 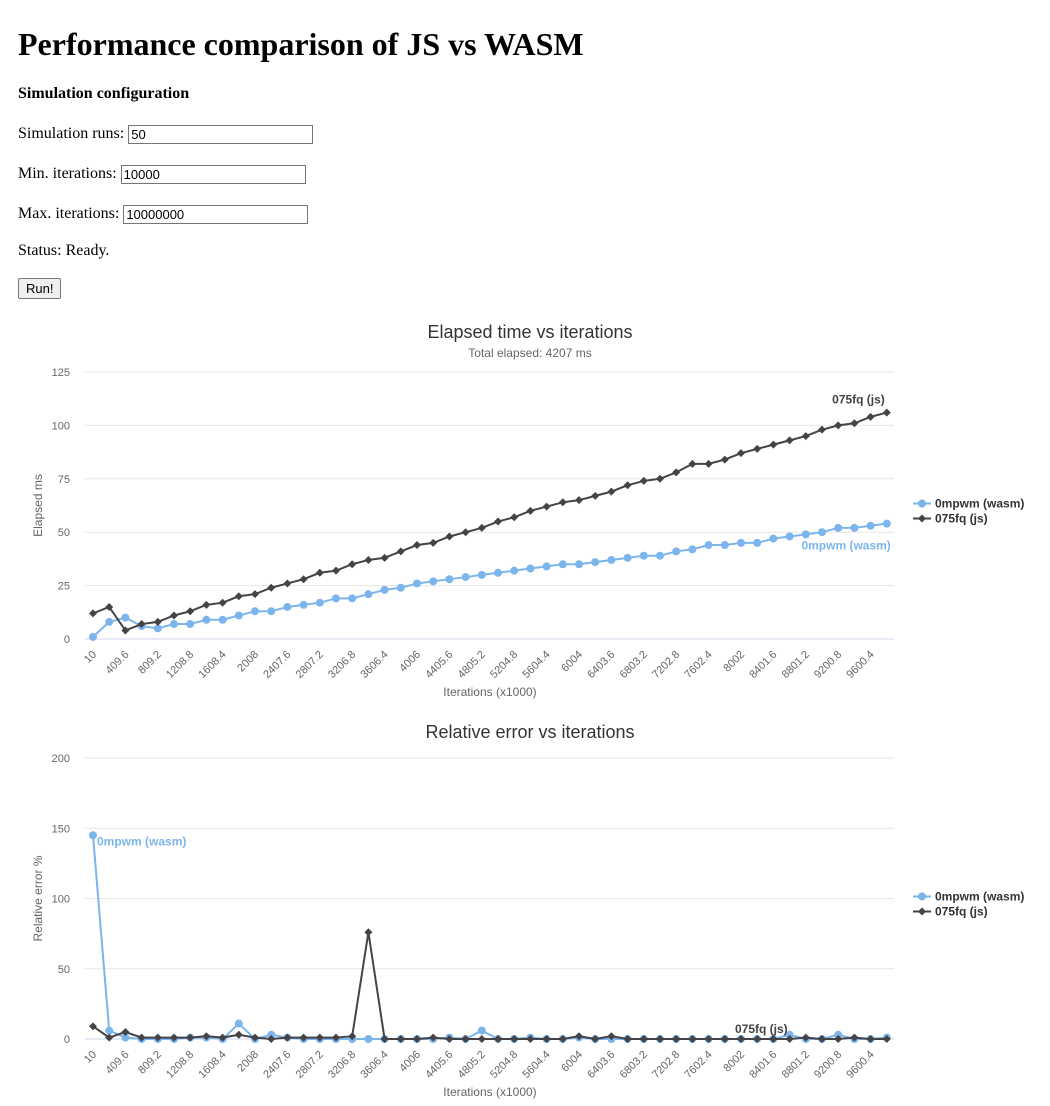 I want to click on legend-label: 075fq (js), so click(x=961, y=912).